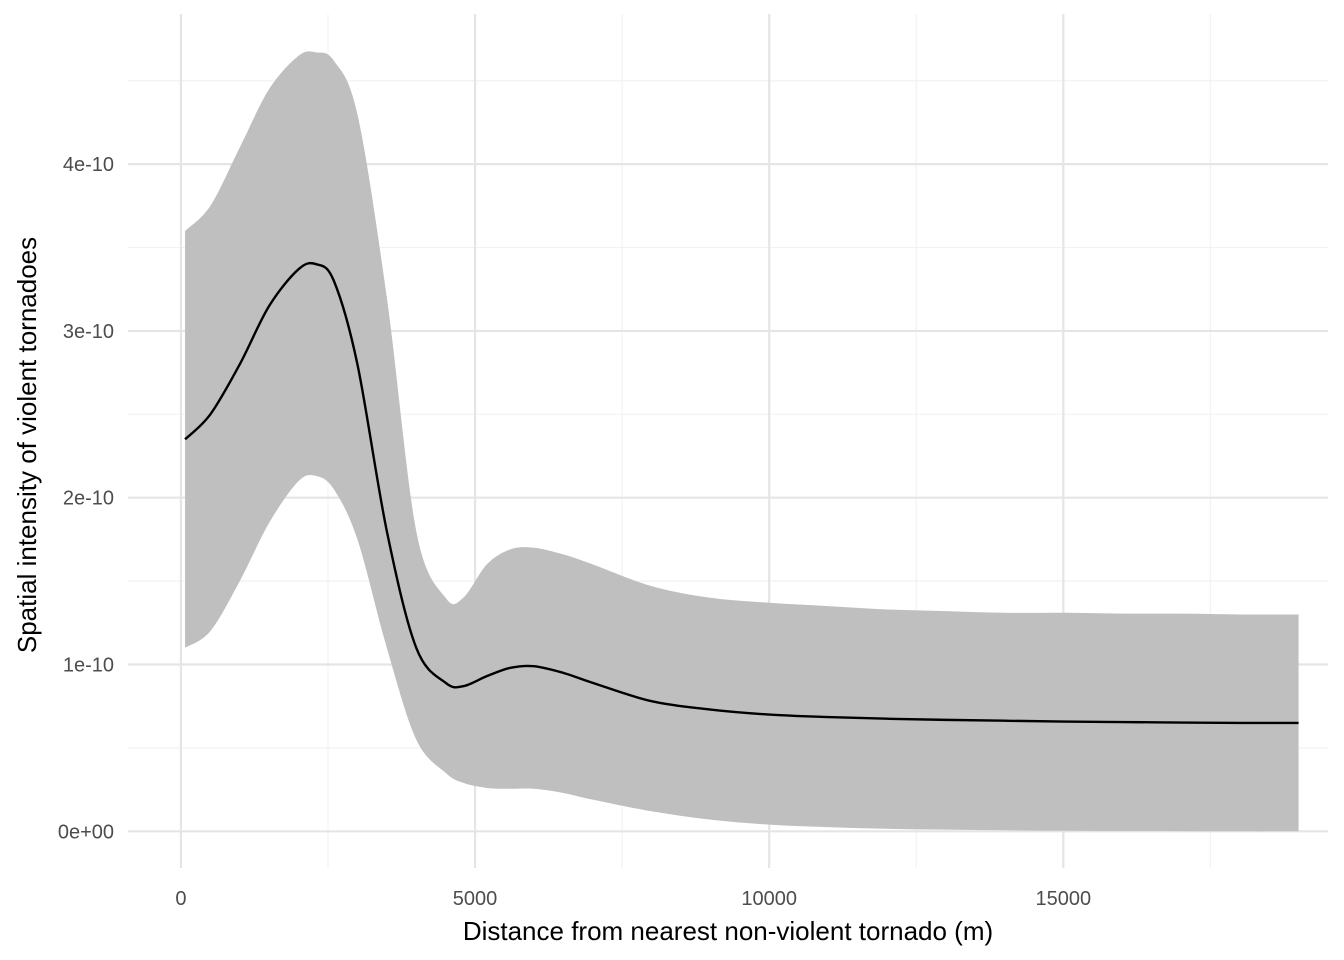  Describe the element at coordinates (633, 899) in the screenshot. I see `x-tick-labels: 0 5000 10000 15000` at that location.